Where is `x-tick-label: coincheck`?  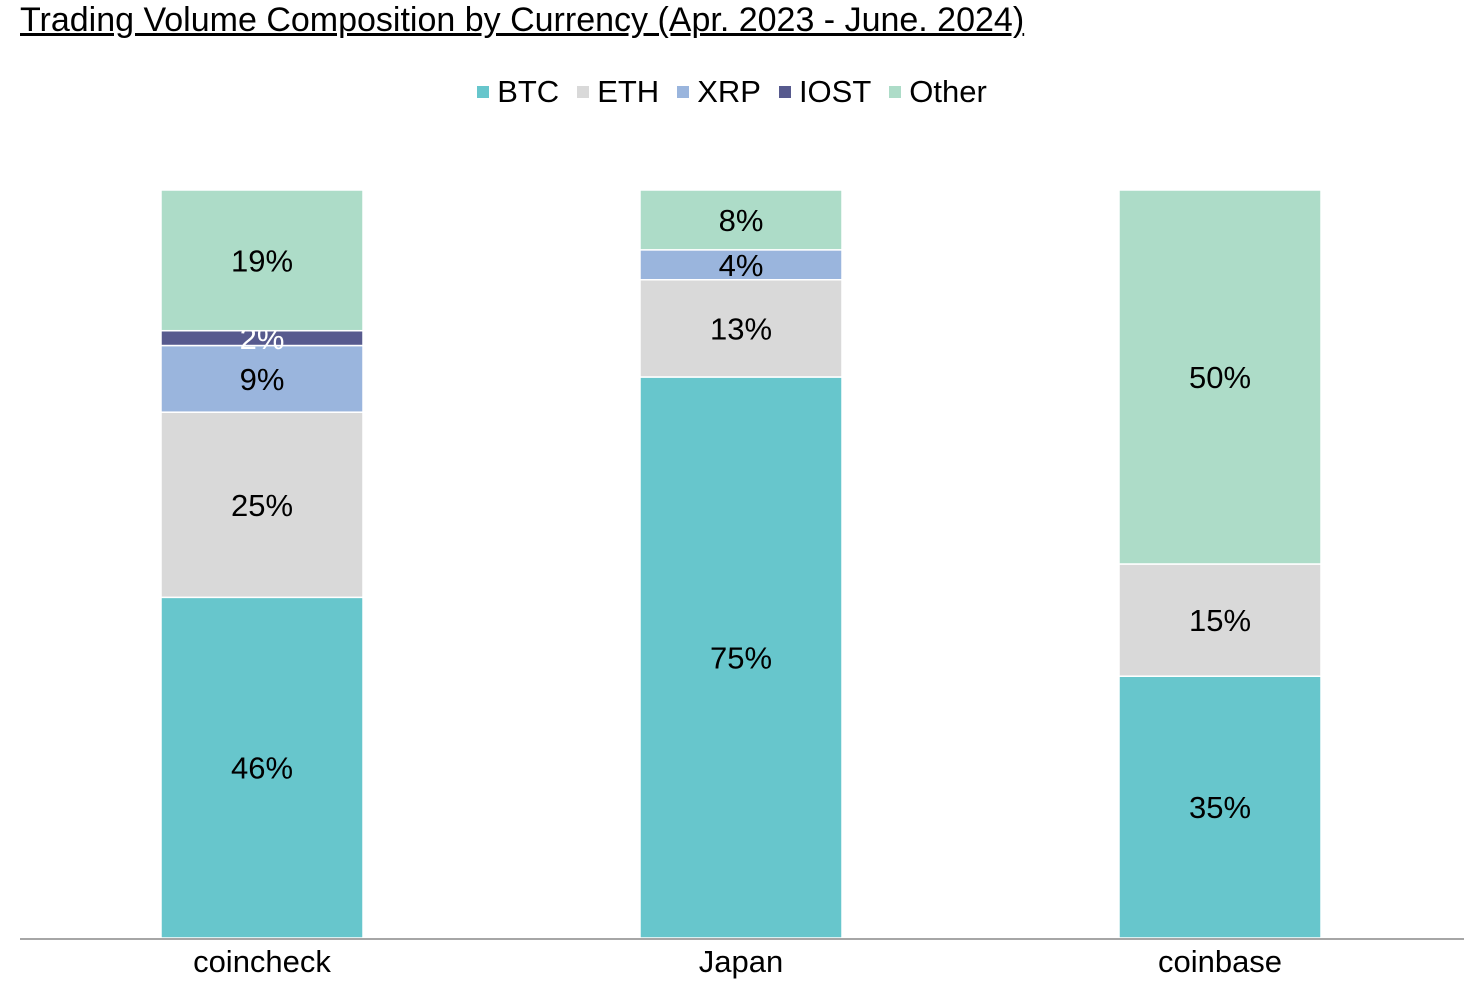
x-tick-label: coincheck is located at coordinates (262, 961).